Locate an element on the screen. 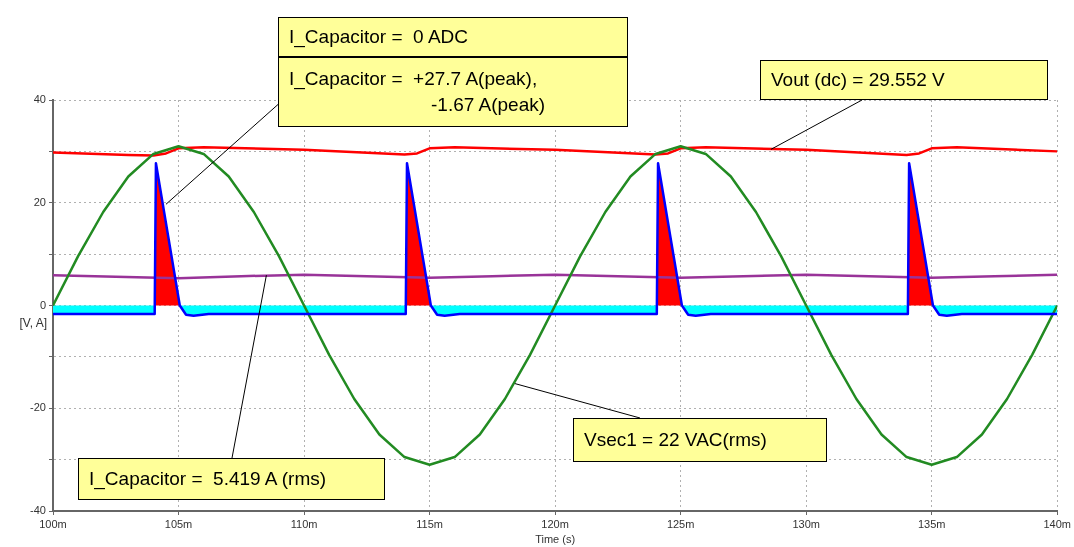 Image resolution: width=1074 pixels, height=547 pixels. callout-box: I_Capacitor = 0 ADC is located at coordinates (453, 37).